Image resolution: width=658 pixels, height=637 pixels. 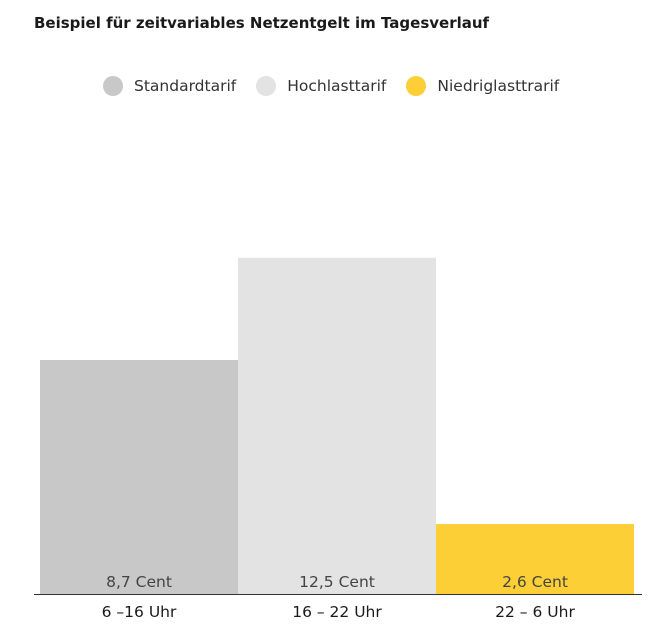 I want to click on data-label-22-6-uhr: 2,6 Cent, so click(x=535, y=582).